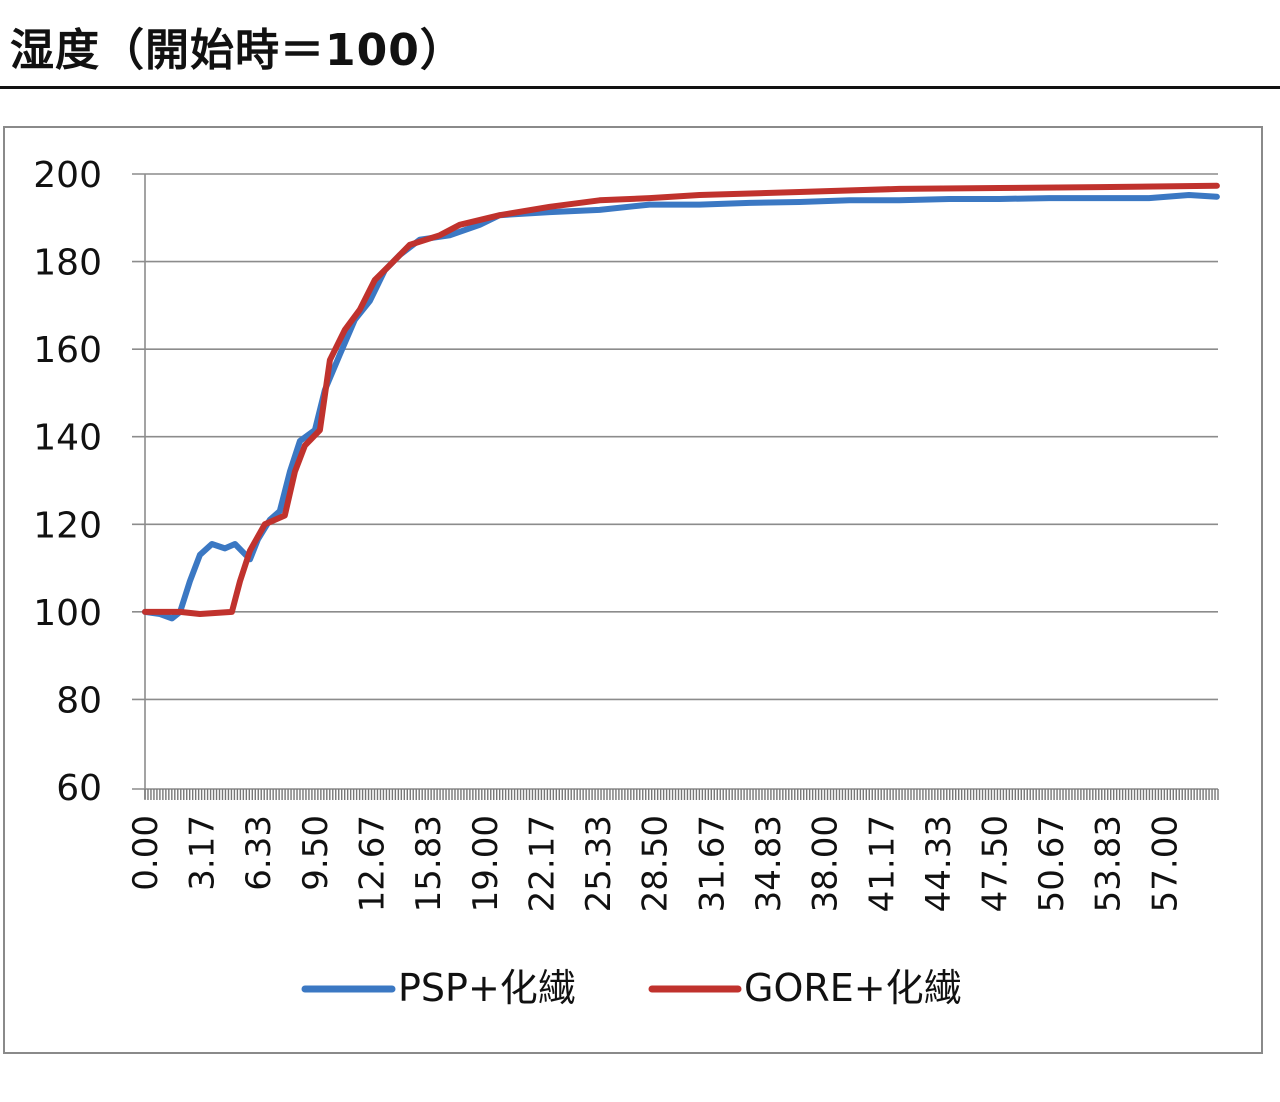 The height and width of the screenshot is (1102, 1280). I want to click on x-tick-label: 19.00, so click(486, 863).